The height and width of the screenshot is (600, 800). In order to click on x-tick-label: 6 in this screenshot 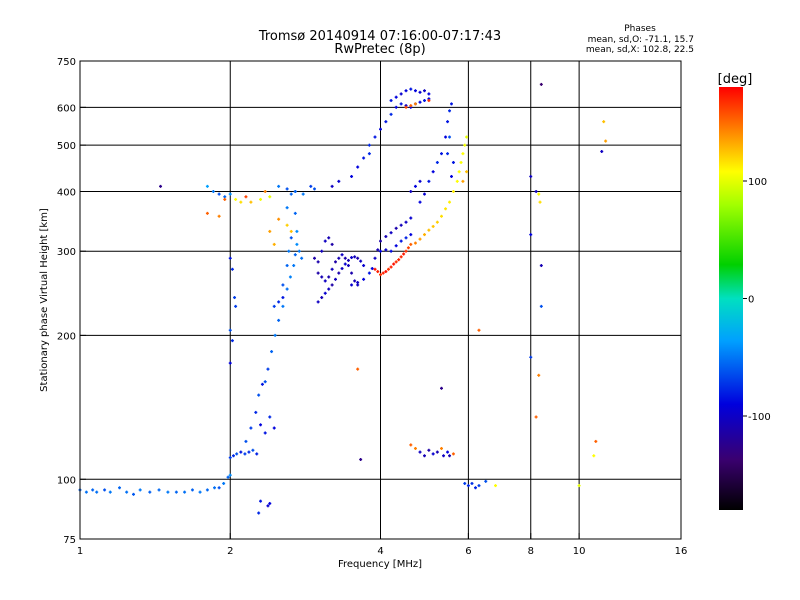, I will do `click(468, 551)`.